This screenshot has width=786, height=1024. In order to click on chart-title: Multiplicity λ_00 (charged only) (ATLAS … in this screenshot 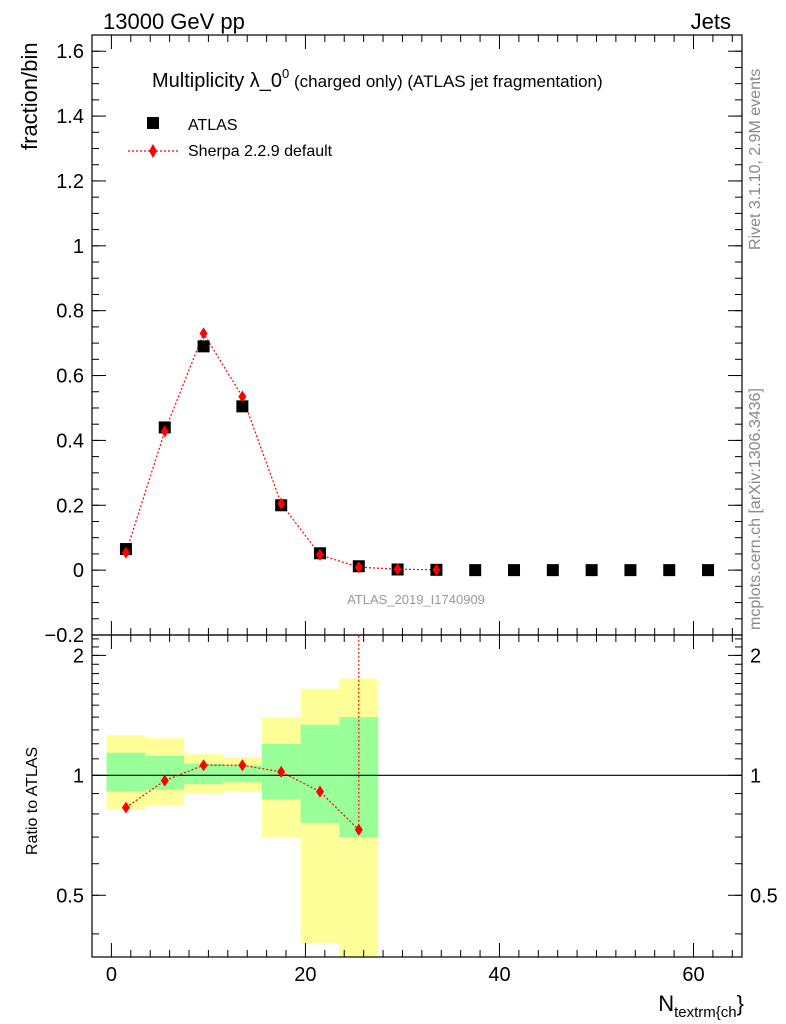, I will do `click(377, 79)`.